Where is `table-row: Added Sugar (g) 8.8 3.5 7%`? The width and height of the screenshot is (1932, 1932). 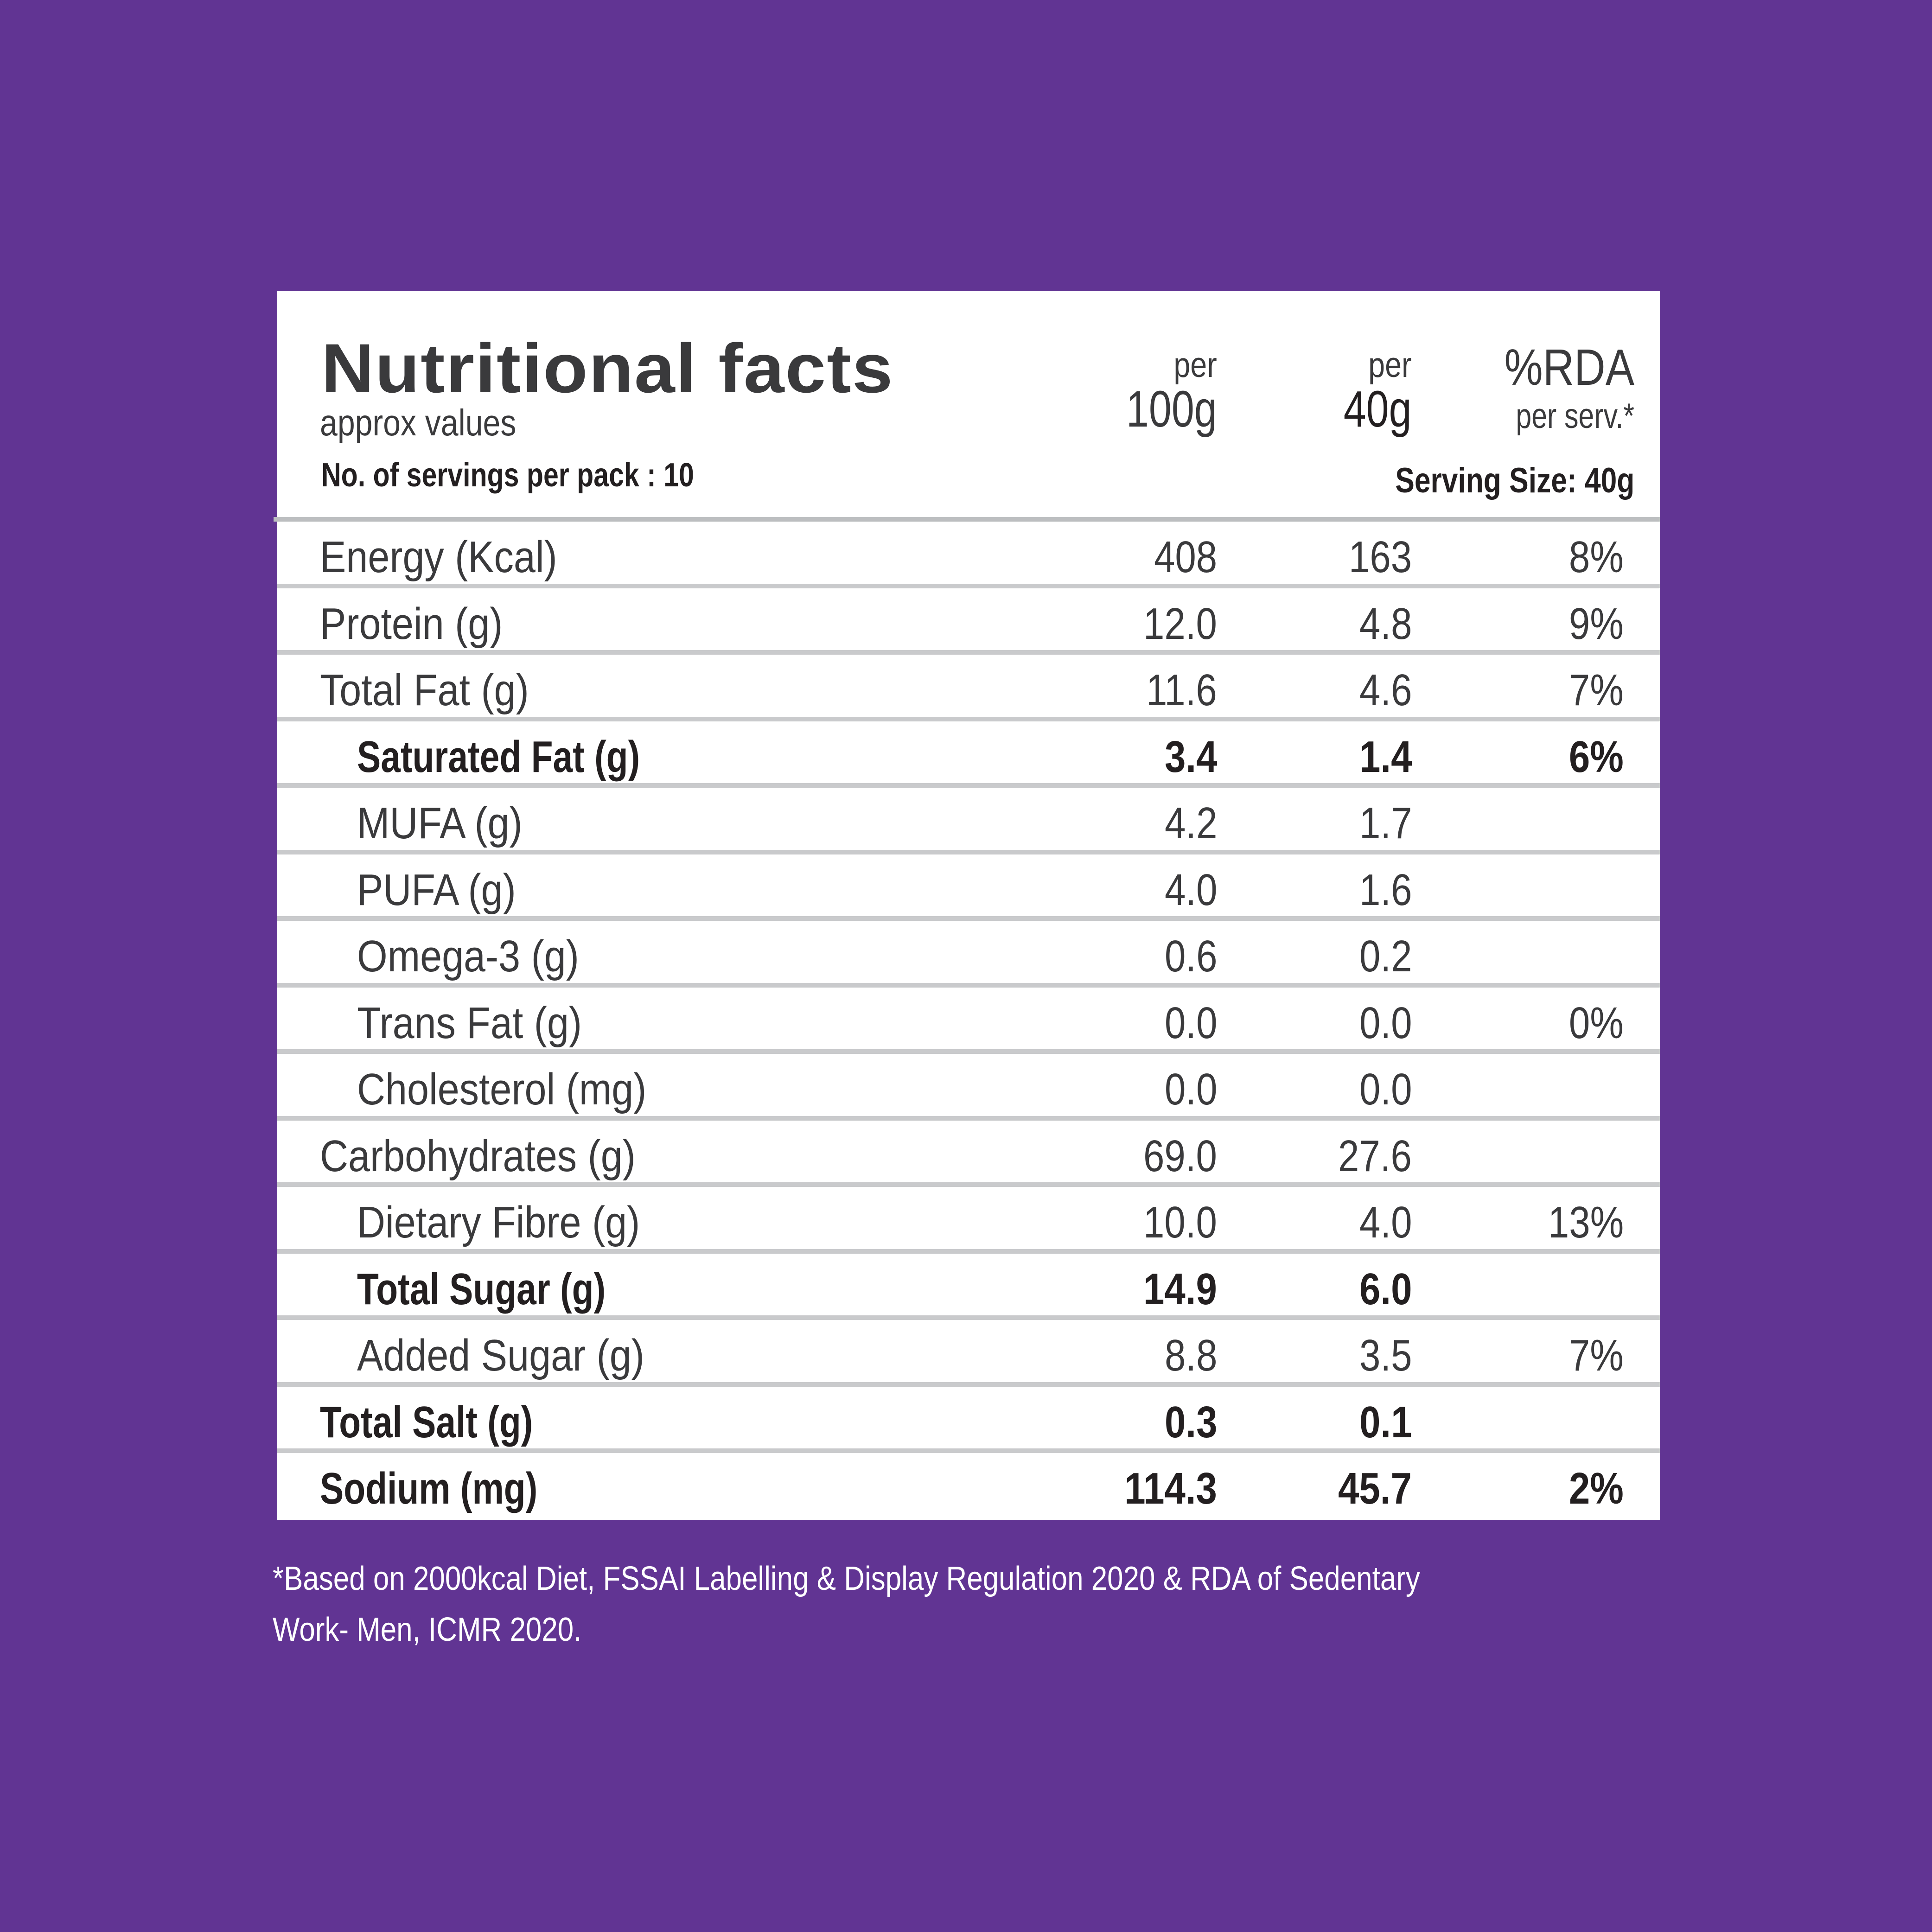
table-row: Added Sugar (g) 8.8 3.5 7% is located at coordinates (969, 1353).